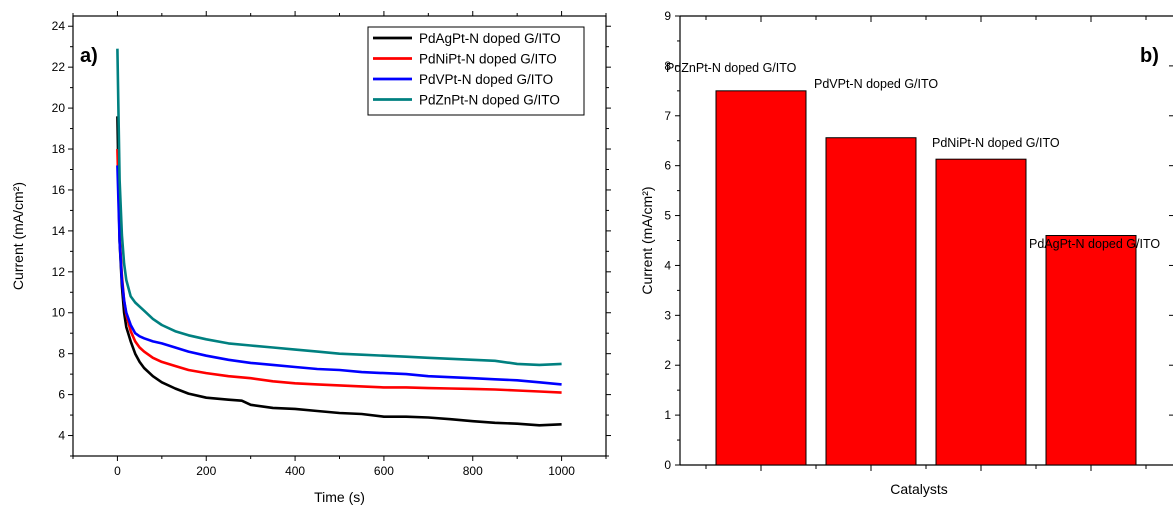  I want to click on x-tick-label: 600, so click(384, 471).